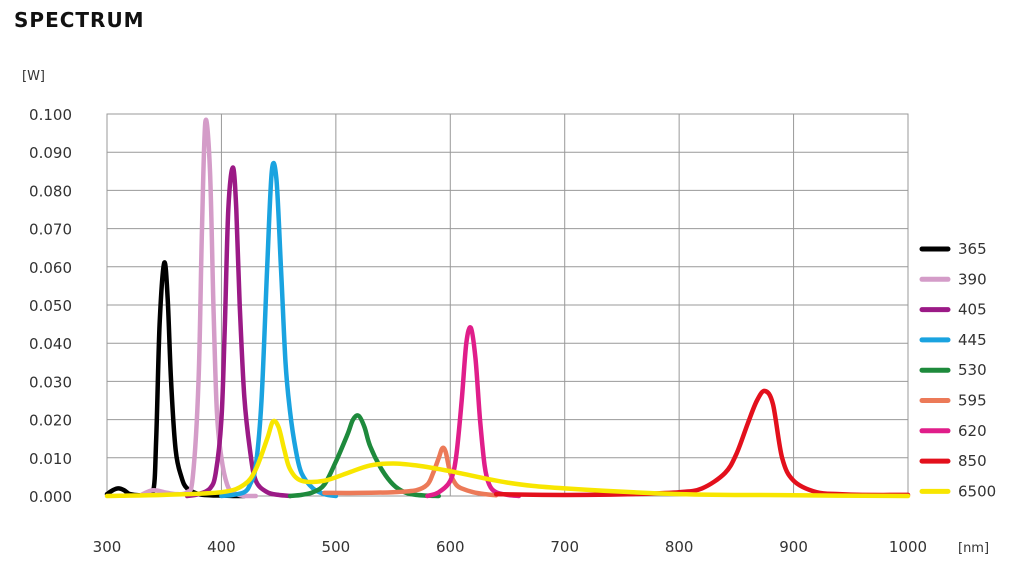 This screenshot has width=1024, height=572. I want to click on y-tick-label: 0.090, so click(50, 153).